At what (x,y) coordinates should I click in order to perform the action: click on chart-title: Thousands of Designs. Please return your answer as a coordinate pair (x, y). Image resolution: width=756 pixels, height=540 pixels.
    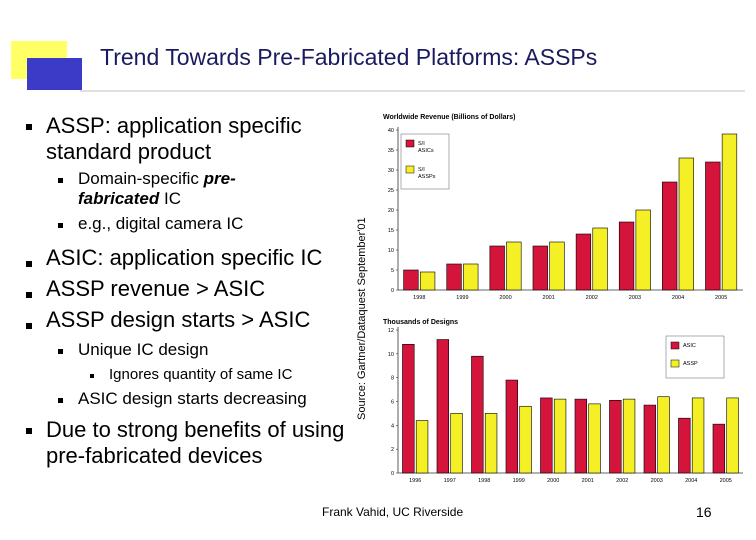
    Looking at the image, I should click on (420, 322).